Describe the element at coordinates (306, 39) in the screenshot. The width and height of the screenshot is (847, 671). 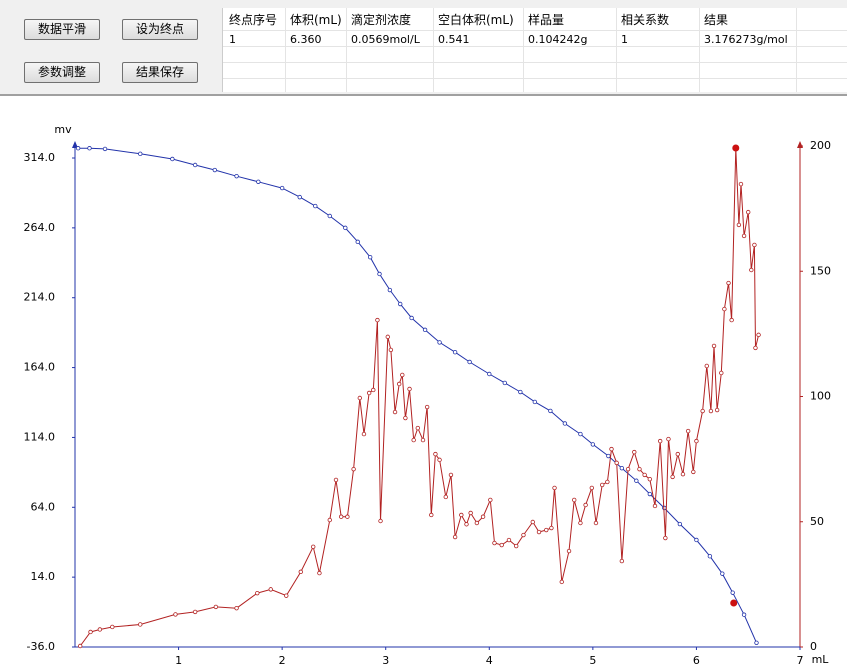
I see `table-cell: 6.360` at that location.